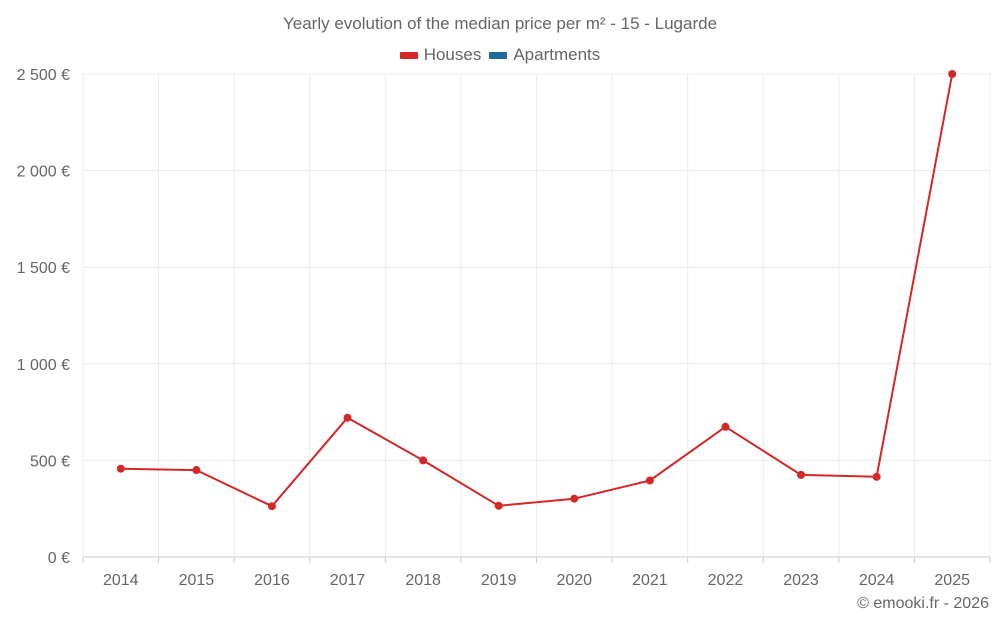  Describe the element at coordinates (50, 461) in the screenshot. I see `y-tick-label: 500 €` at that location.